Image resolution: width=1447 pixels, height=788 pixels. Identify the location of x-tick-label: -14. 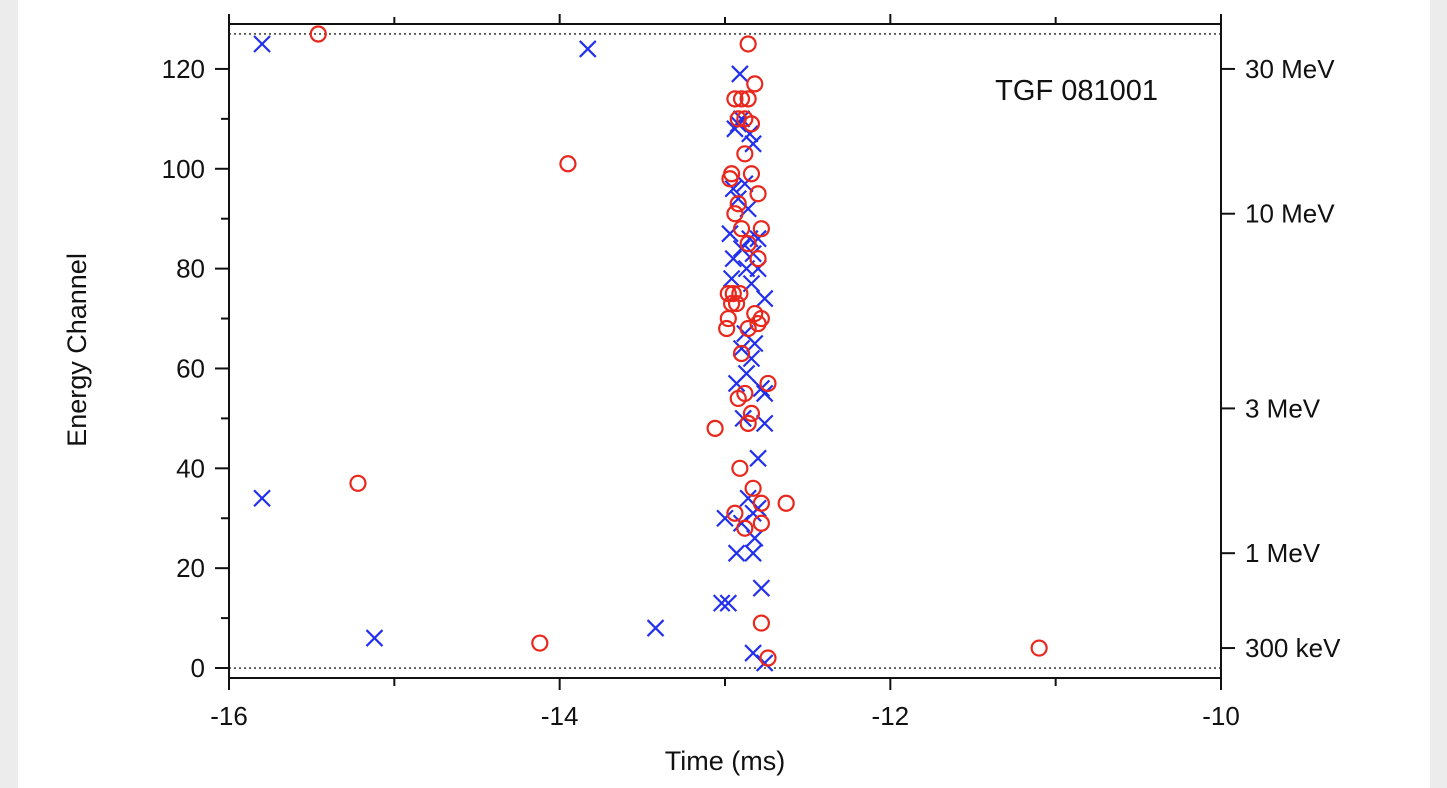
(560, 716).